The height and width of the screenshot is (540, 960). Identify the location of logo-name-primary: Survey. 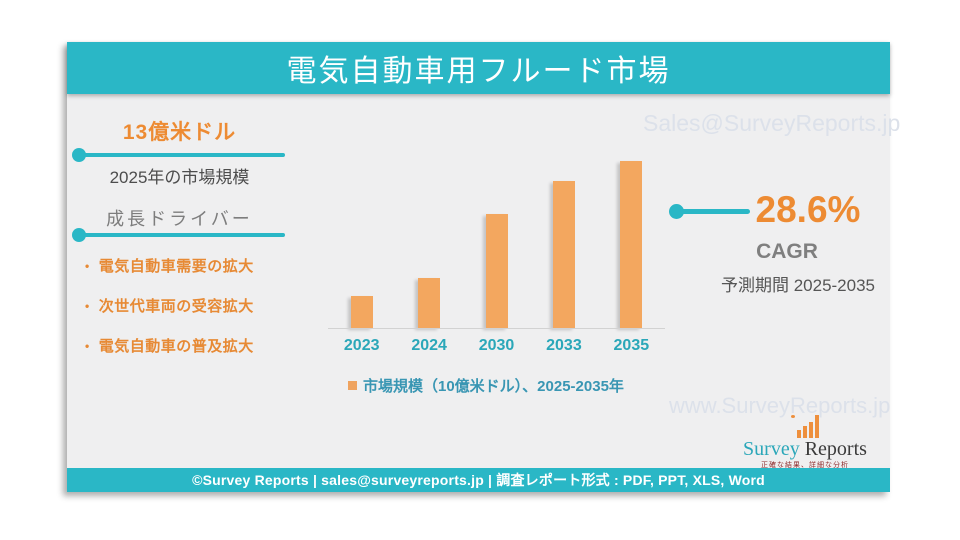
(771, 449).